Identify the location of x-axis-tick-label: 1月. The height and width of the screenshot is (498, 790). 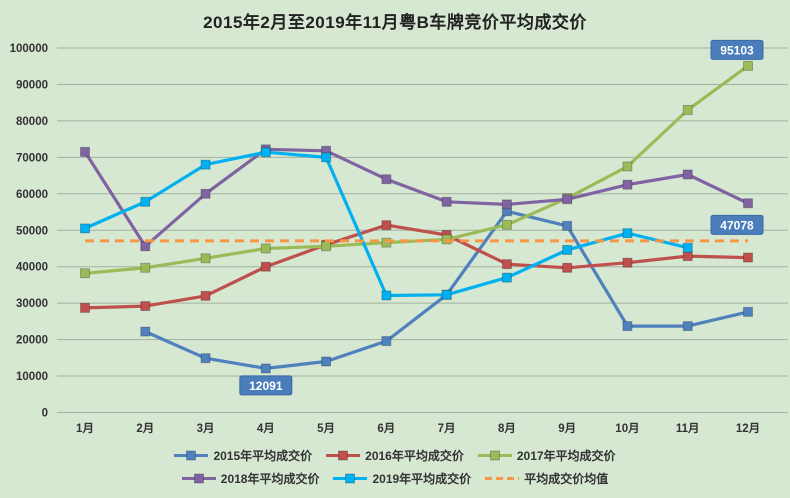
(85, 428).